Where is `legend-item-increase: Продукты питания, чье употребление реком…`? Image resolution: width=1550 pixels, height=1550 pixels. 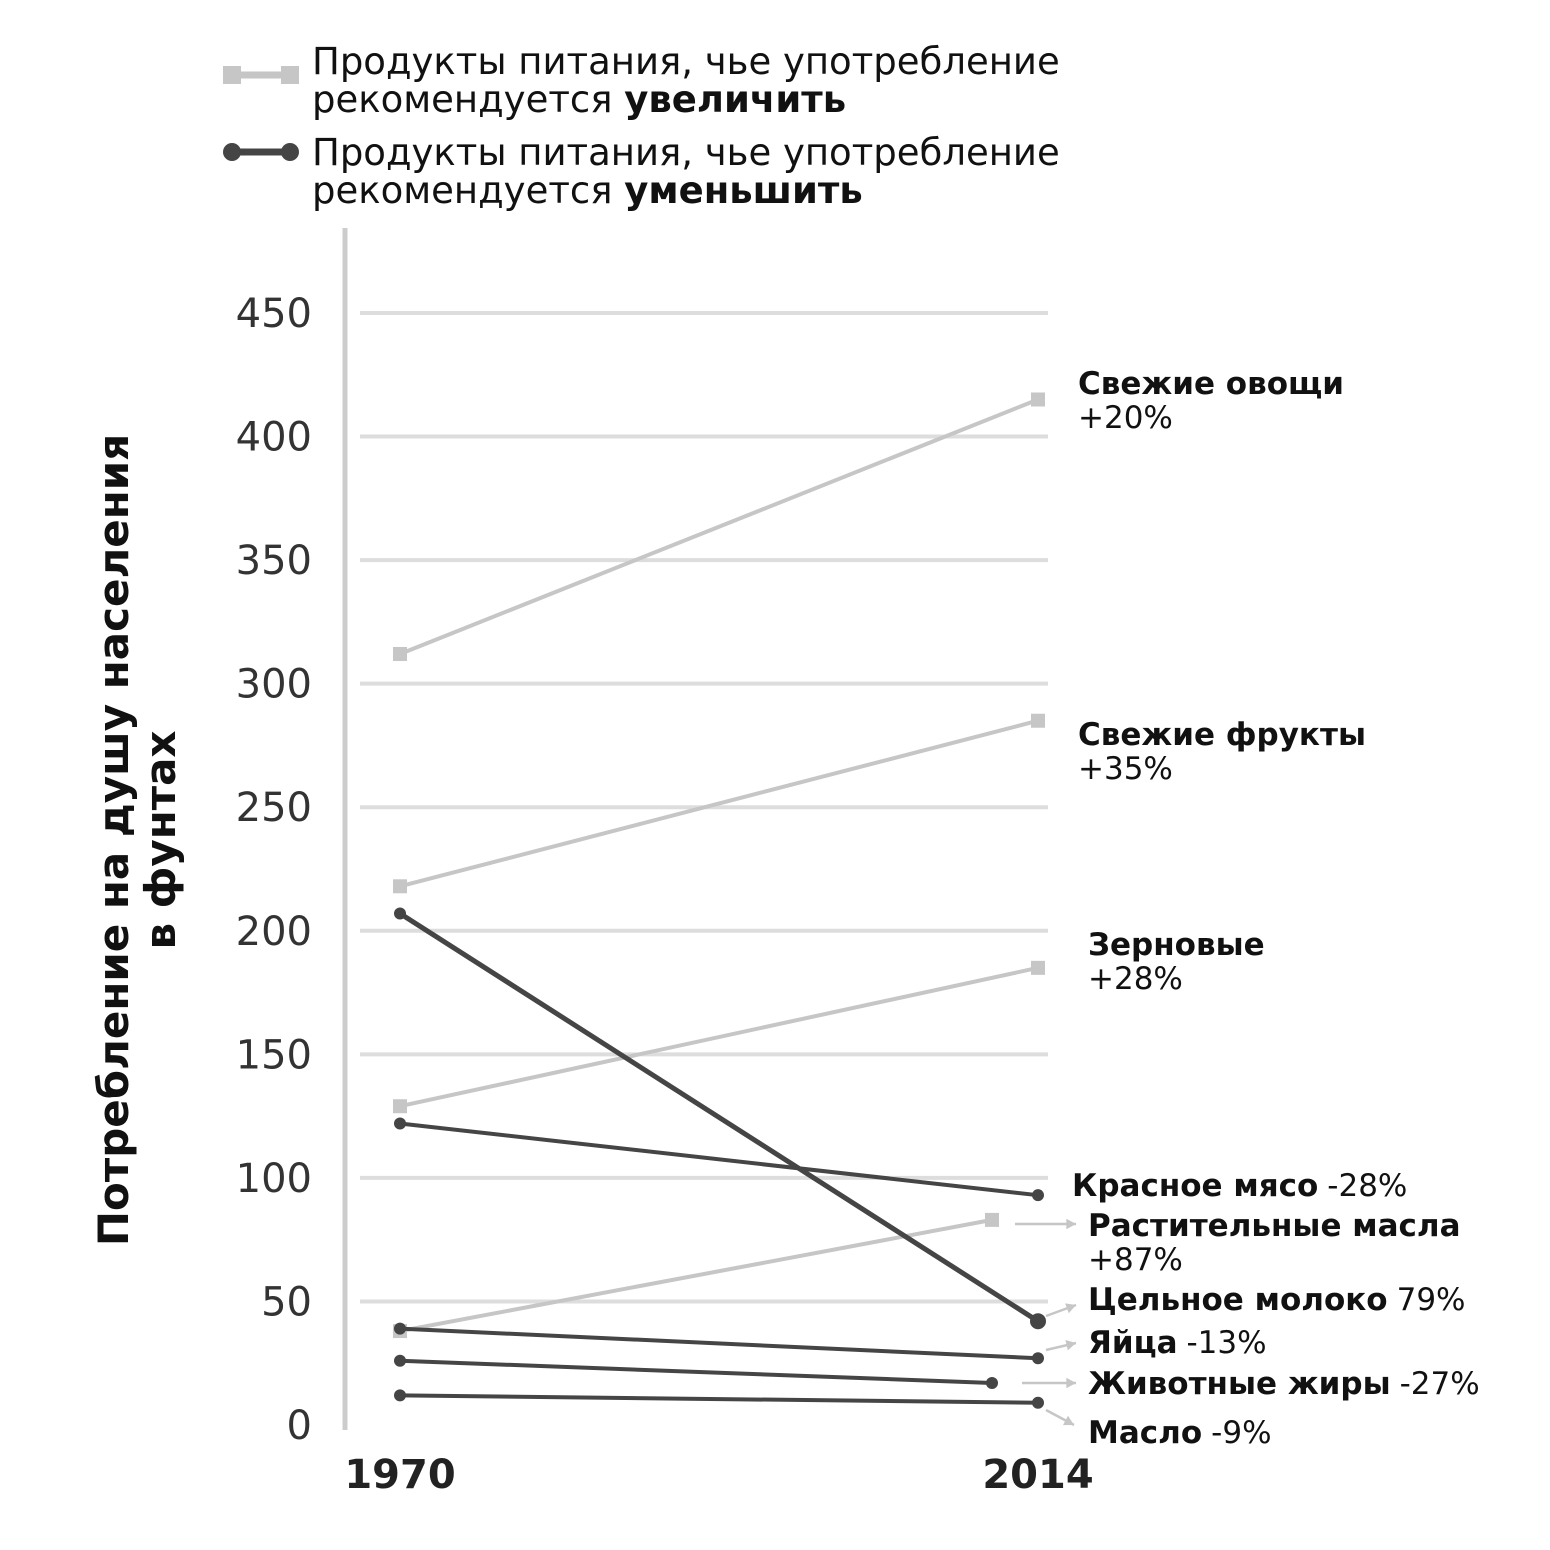 legend-item-increase: Продукты питания, чье употребление реком… is located at coordinates (641, 80).